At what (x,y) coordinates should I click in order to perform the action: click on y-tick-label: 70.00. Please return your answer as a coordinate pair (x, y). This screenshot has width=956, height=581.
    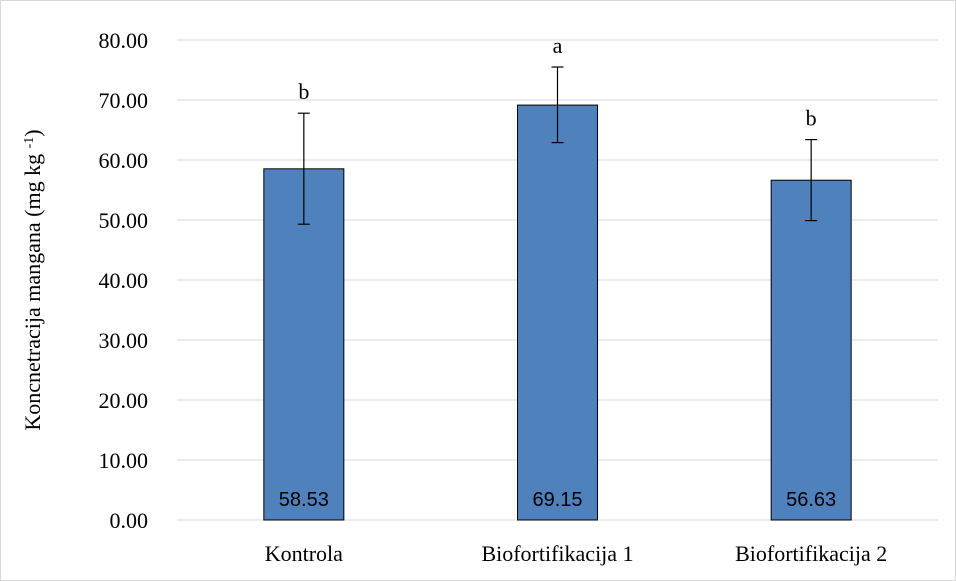
    Looking at the image, I should click on (124, 100).